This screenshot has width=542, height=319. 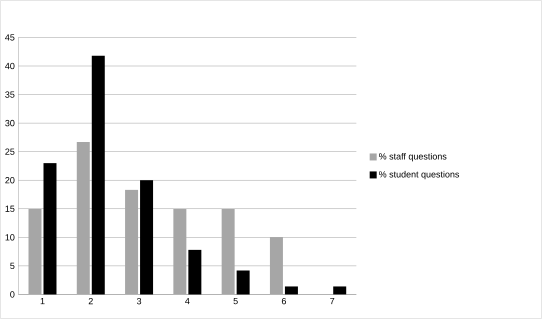 What do you see at coordinates (12, 266) in the screenshot?
I see `y-tick-label: 5` at bounding box center [12, 266].